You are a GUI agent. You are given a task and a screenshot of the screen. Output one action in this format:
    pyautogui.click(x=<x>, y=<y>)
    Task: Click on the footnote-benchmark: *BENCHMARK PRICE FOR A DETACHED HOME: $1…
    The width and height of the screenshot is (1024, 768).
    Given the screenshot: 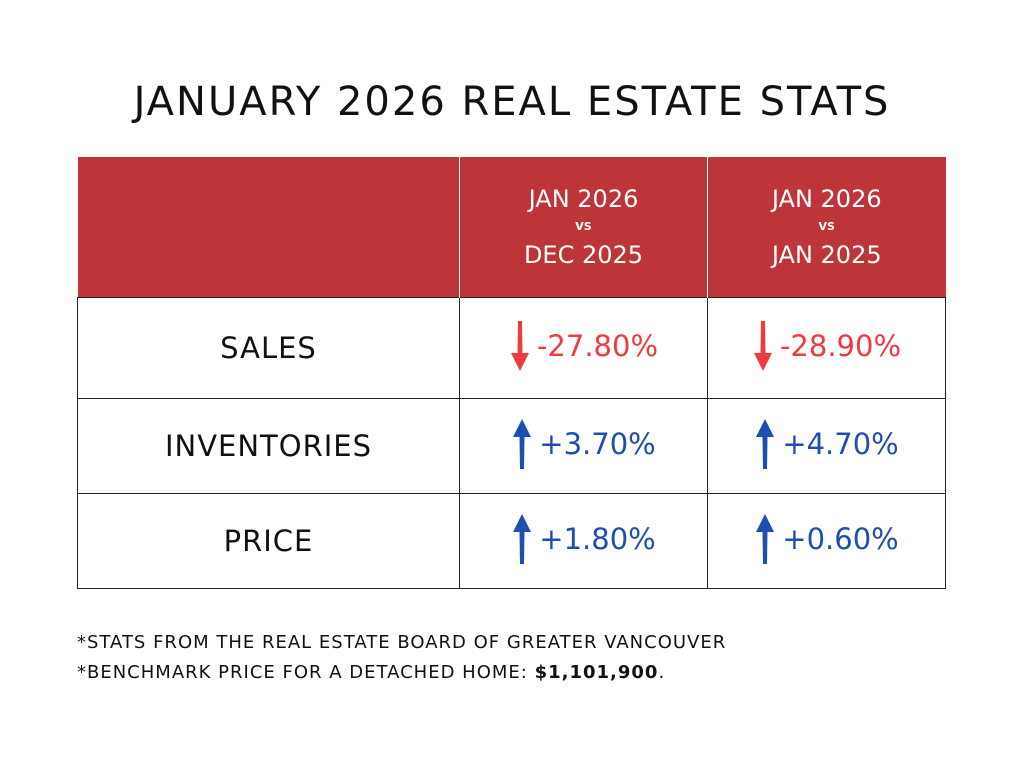 What is the action you would take?
    pyautogui.click(x=527, y=673)
    